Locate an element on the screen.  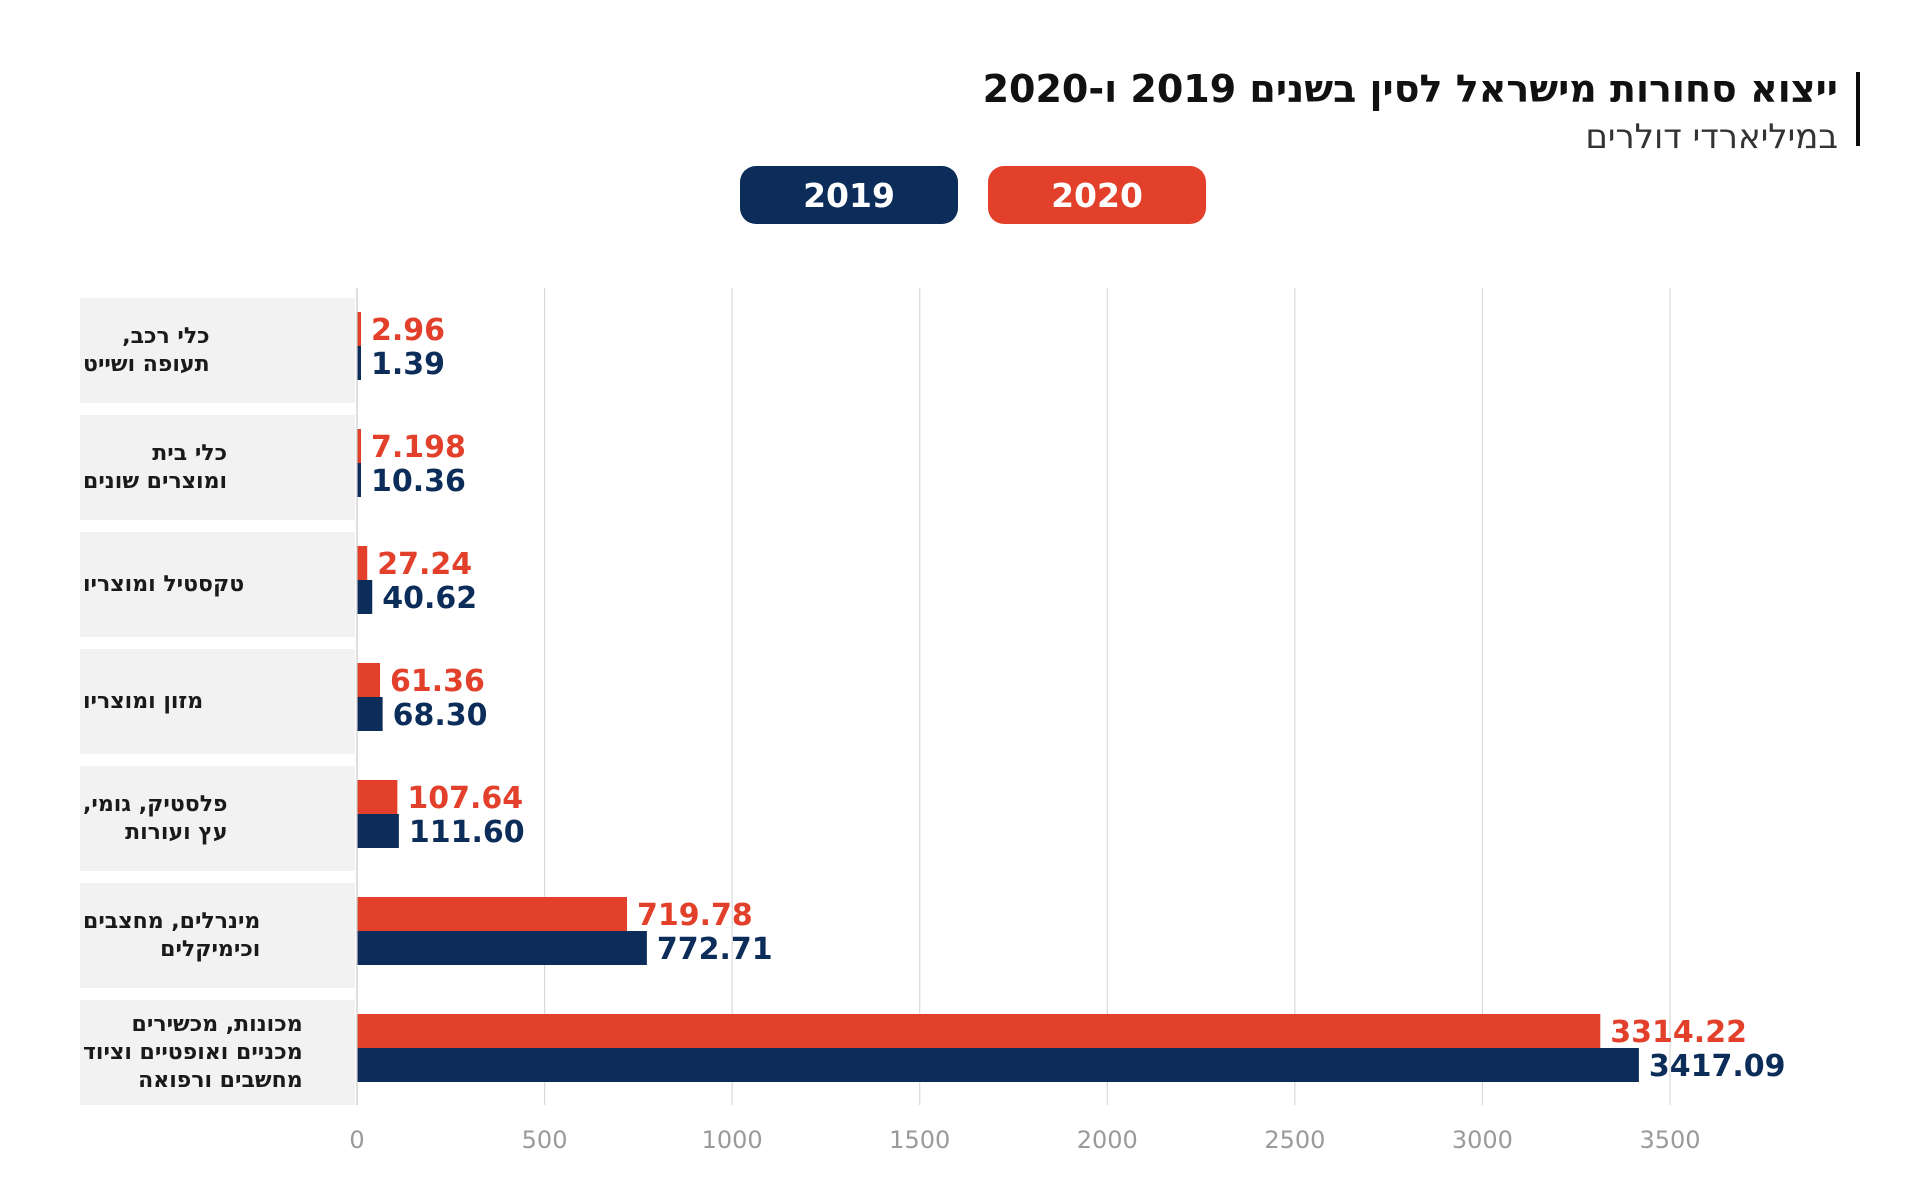
data-label-2019-1: 10.36 is located at coordinates (418, 481).